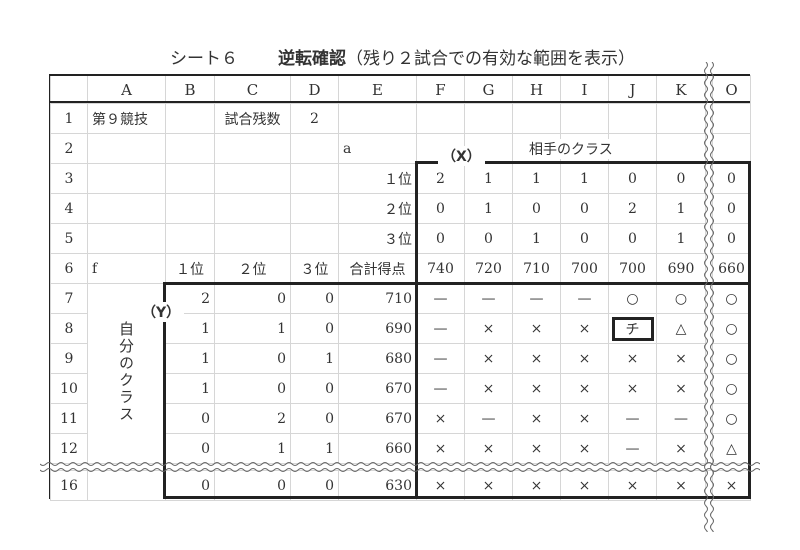 Image resolution: width=800 pixels, height=550 pixels. Describe the element at coordinates (377, 118) in the screenshot. I see `cell-E1` at that location.